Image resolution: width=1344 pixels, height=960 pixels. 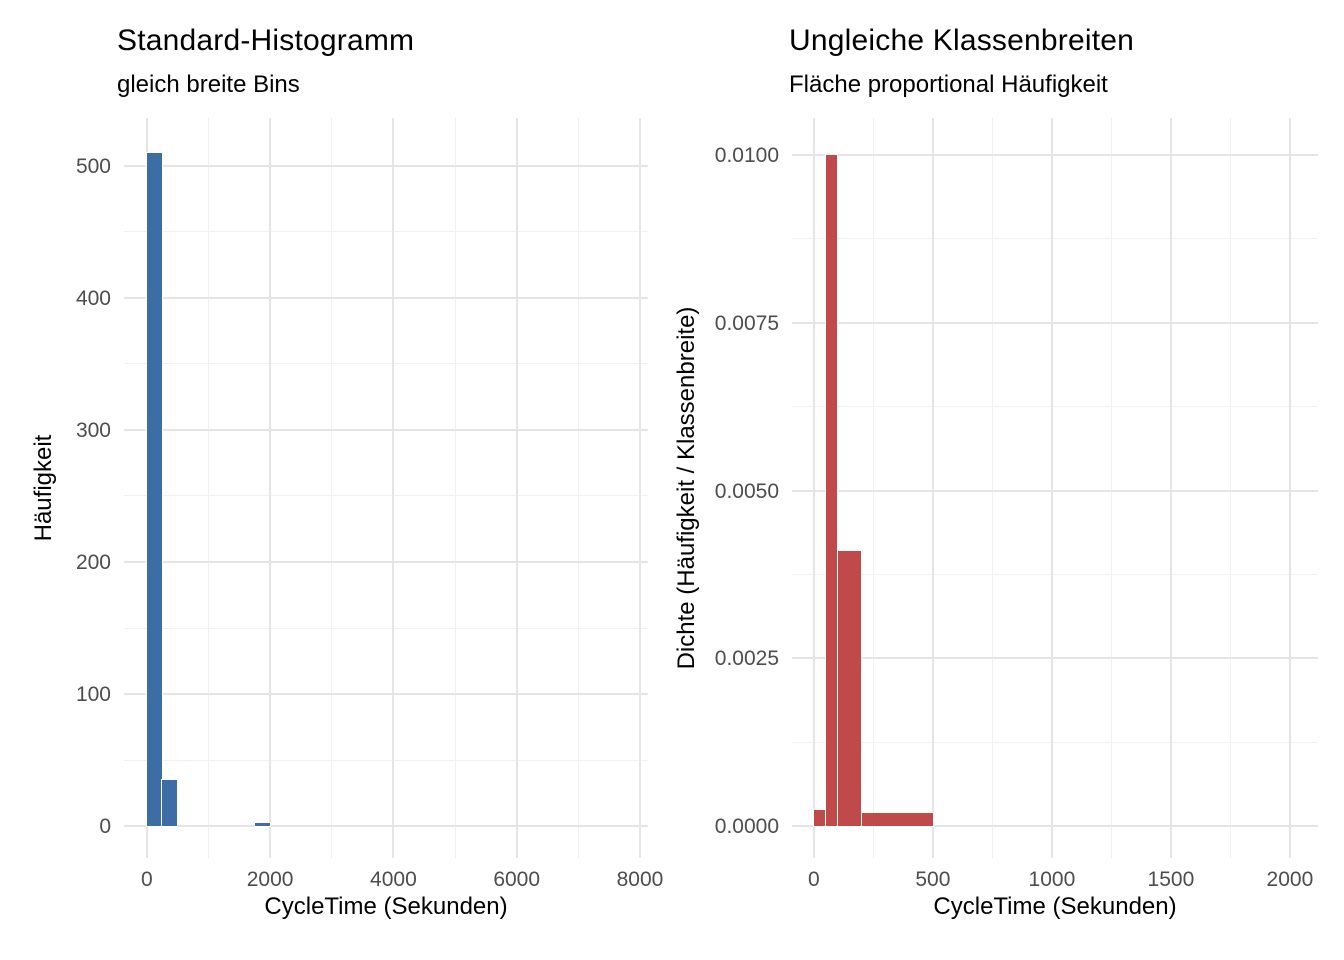 What do you see at coordinates (93, 430) in the screenshot?
I see `y-tick-label: 300` at bounding box center [93, 430].